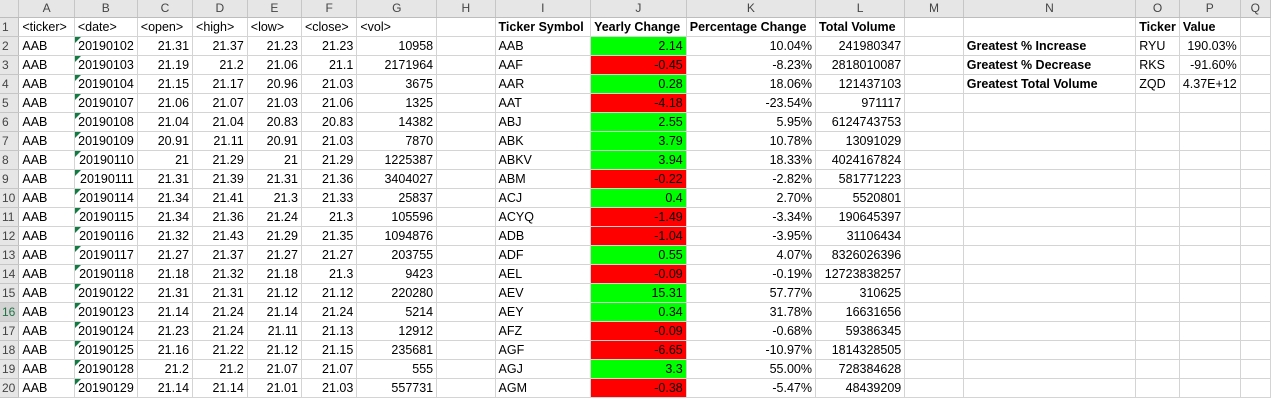 The width and height of the screenshot is (1271, 416). What do you see at coordinates (165, 236) in the screenshot?
I see `cell-open: 21.32` at bounding box center [165, 236].